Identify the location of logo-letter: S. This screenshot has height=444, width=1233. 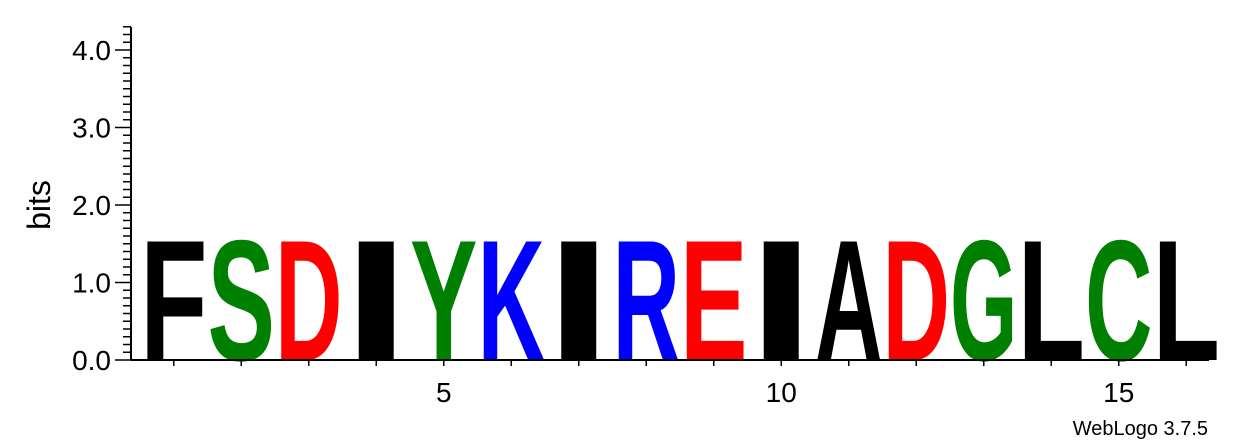
(241, 300).